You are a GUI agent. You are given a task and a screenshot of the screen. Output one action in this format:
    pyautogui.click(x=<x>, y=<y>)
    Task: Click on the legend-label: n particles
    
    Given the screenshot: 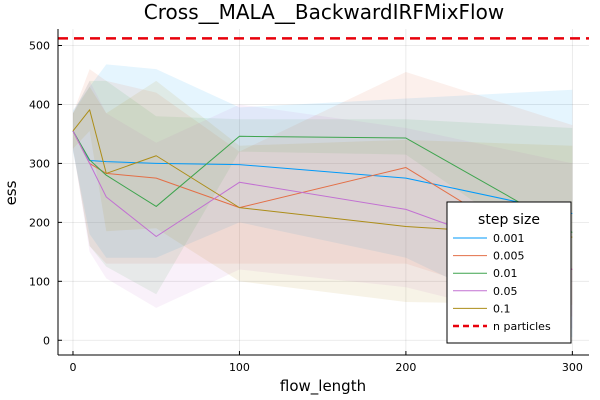 What is the action you would take?
    pyautogui.click(x=522, y=326)
    